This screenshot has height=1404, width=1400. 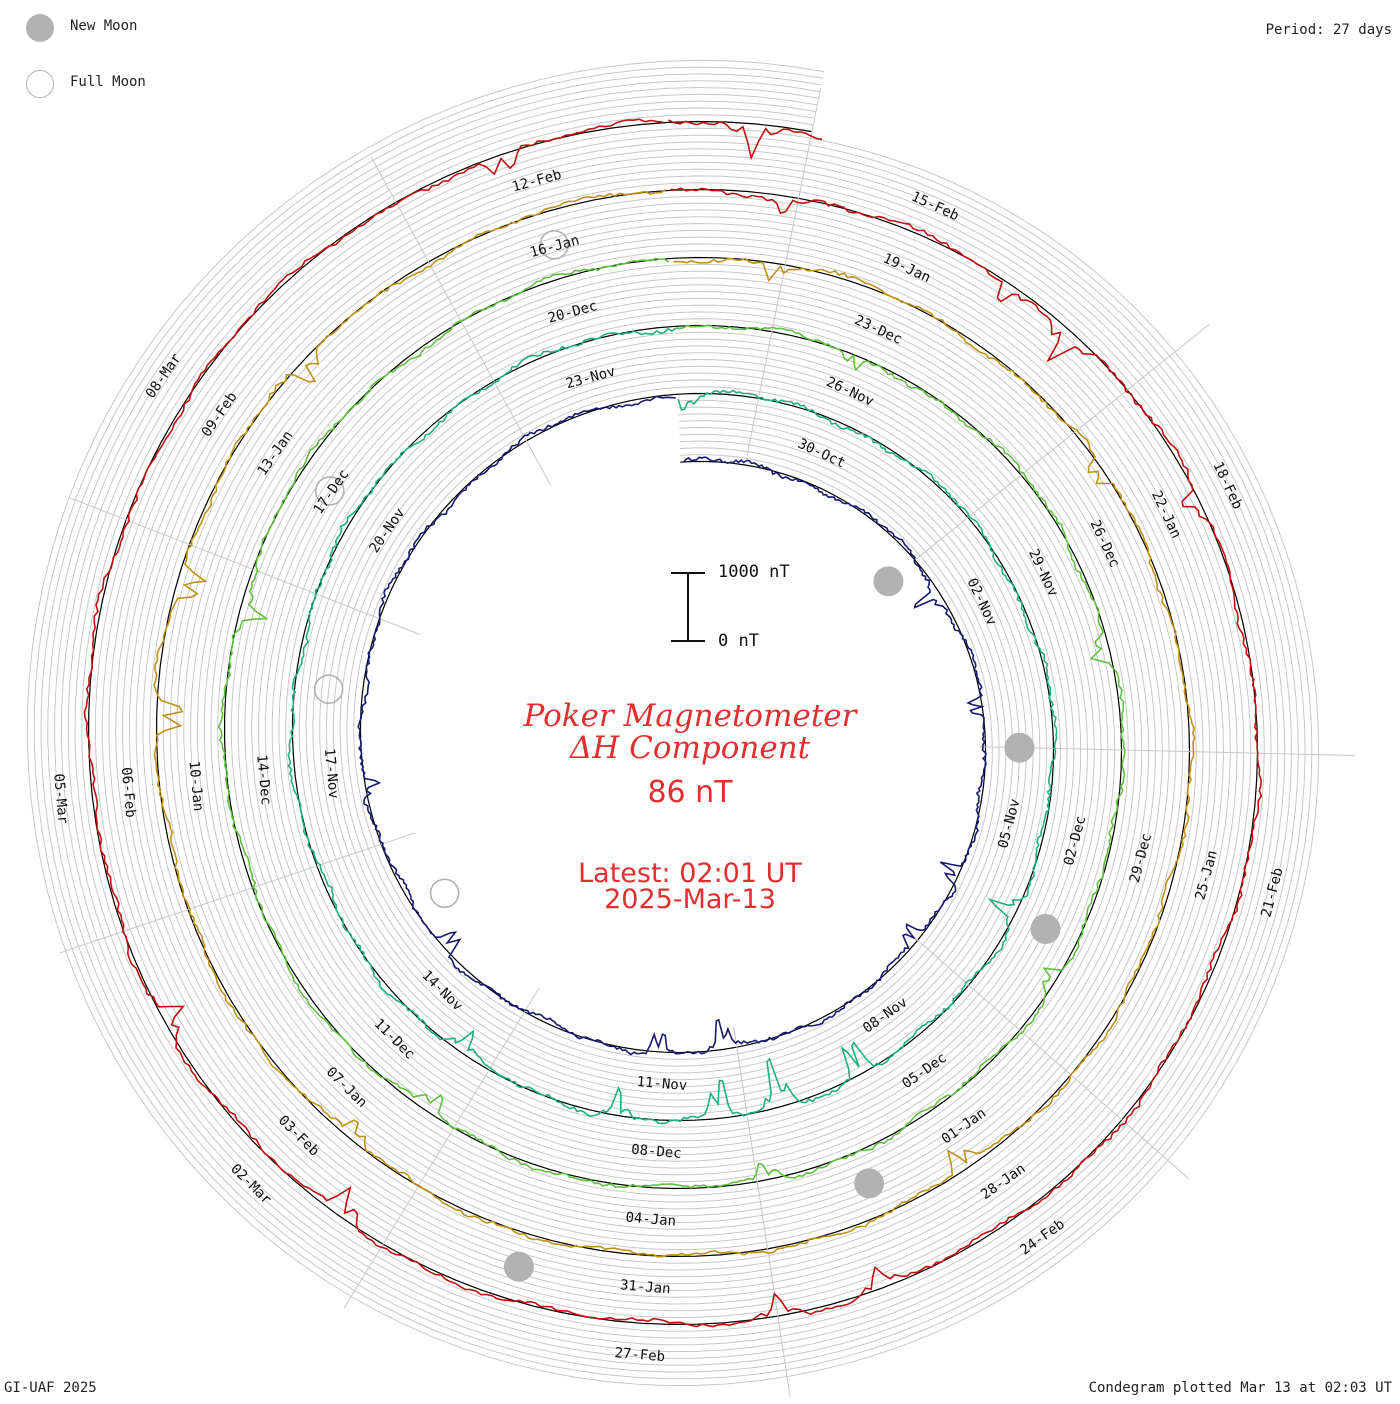 What do you see at coordinates (1272, 892) in the screenshot?
I see `date-label: 21-Feb` at bounding box center [1272, 892].